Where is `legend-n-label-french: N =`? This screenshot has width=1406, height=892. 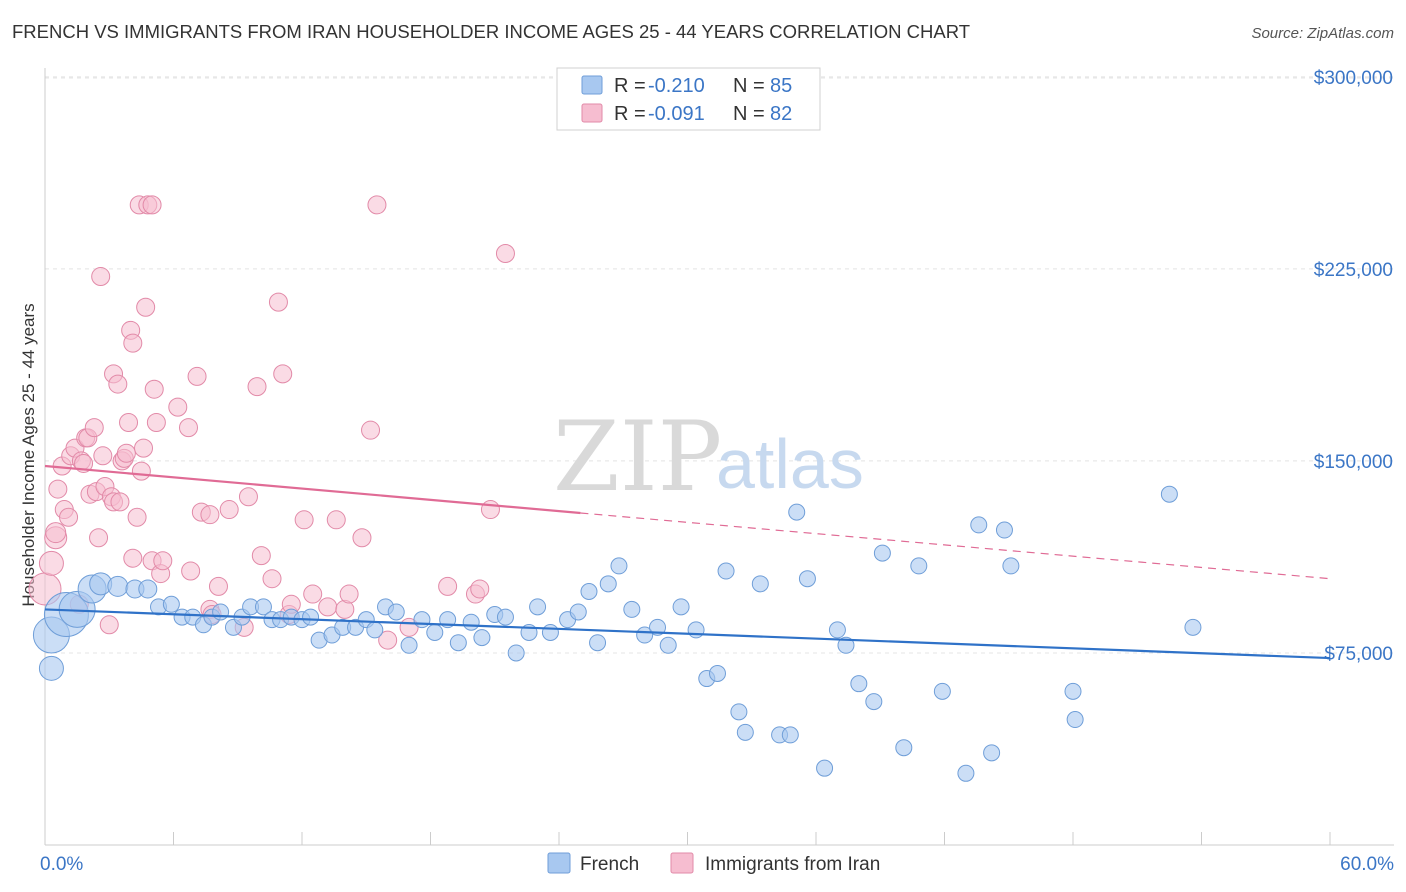 legend-n-label-french: N = is located at coordinates (749, 86).